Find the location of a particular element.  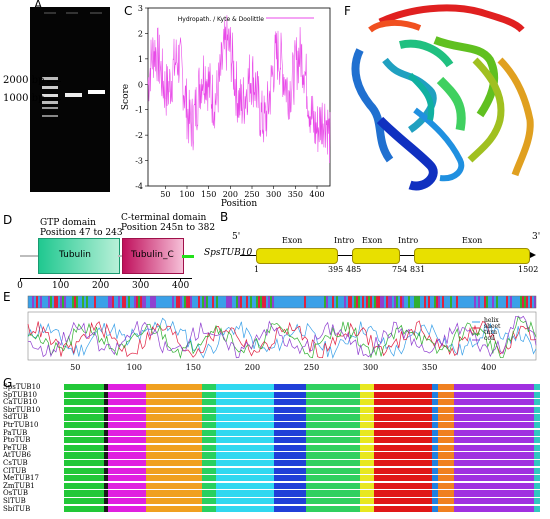

gtp-domain-position: Position 47 to 243 is located at coordinates (81, 233).